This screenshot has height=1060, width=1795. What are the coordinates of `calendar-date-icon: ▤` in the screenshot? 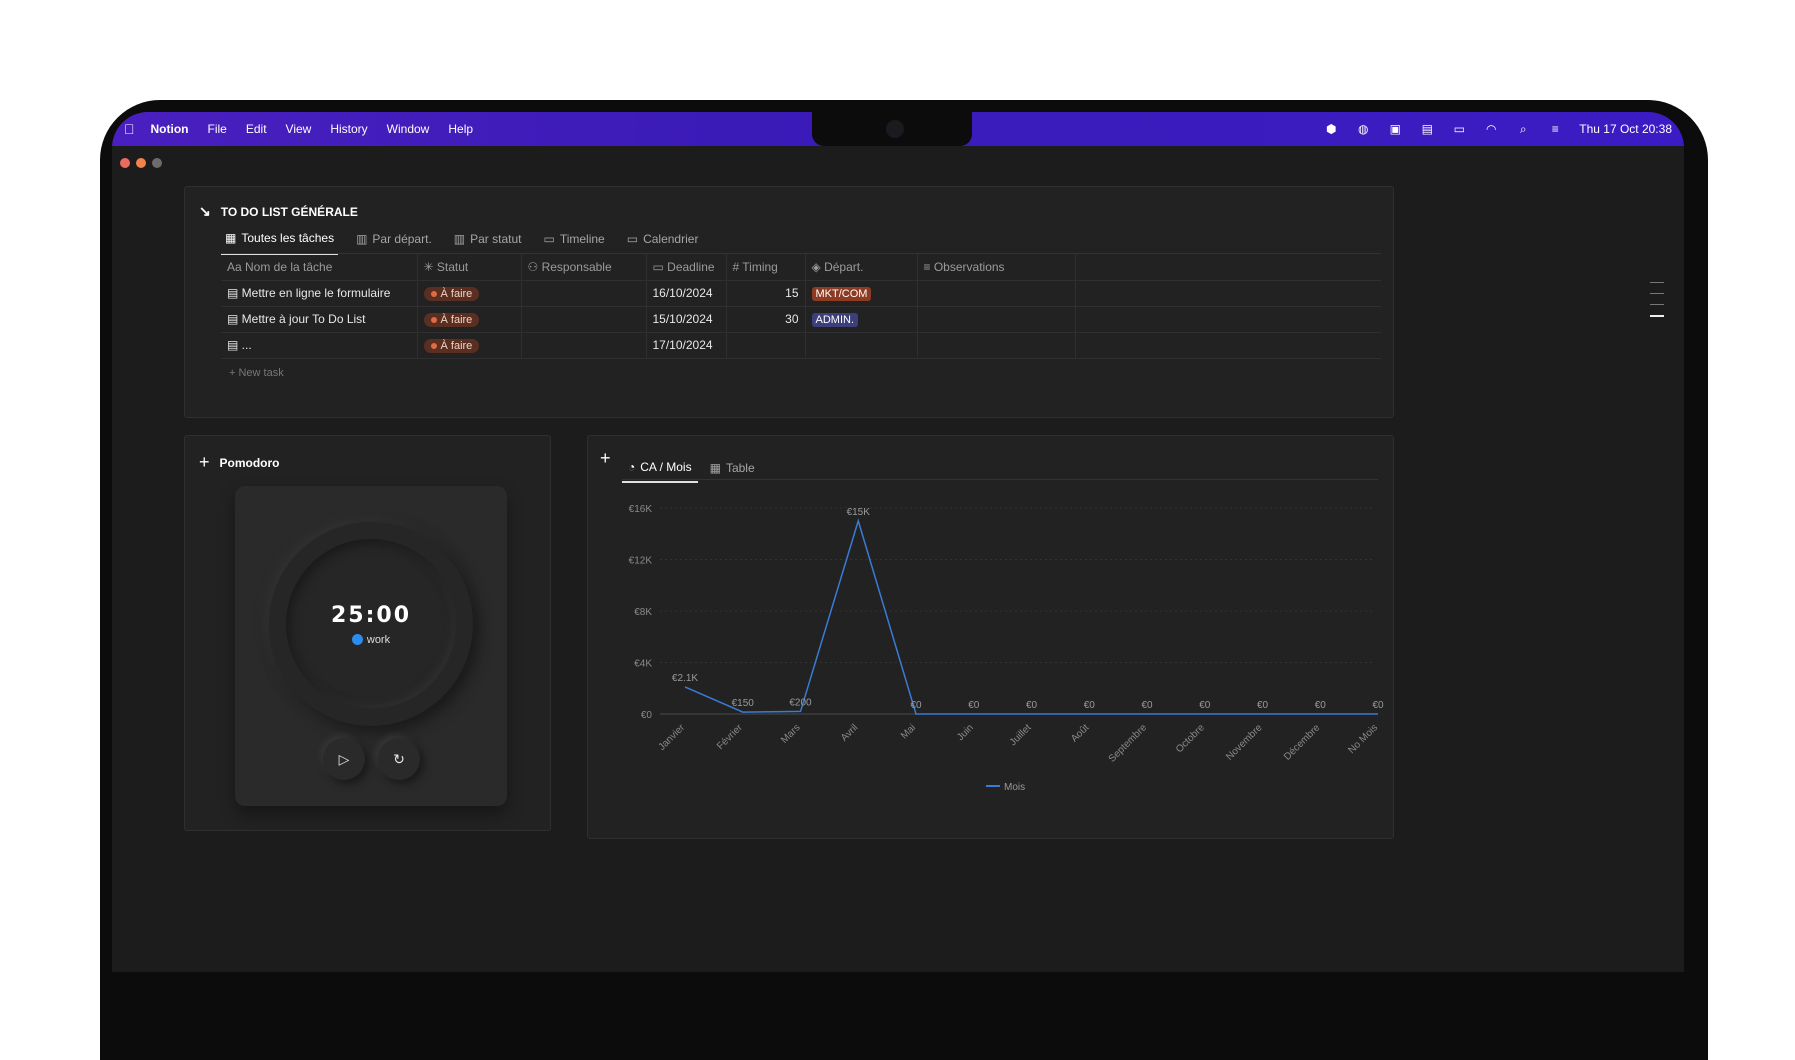 It's located at (1427, 129).